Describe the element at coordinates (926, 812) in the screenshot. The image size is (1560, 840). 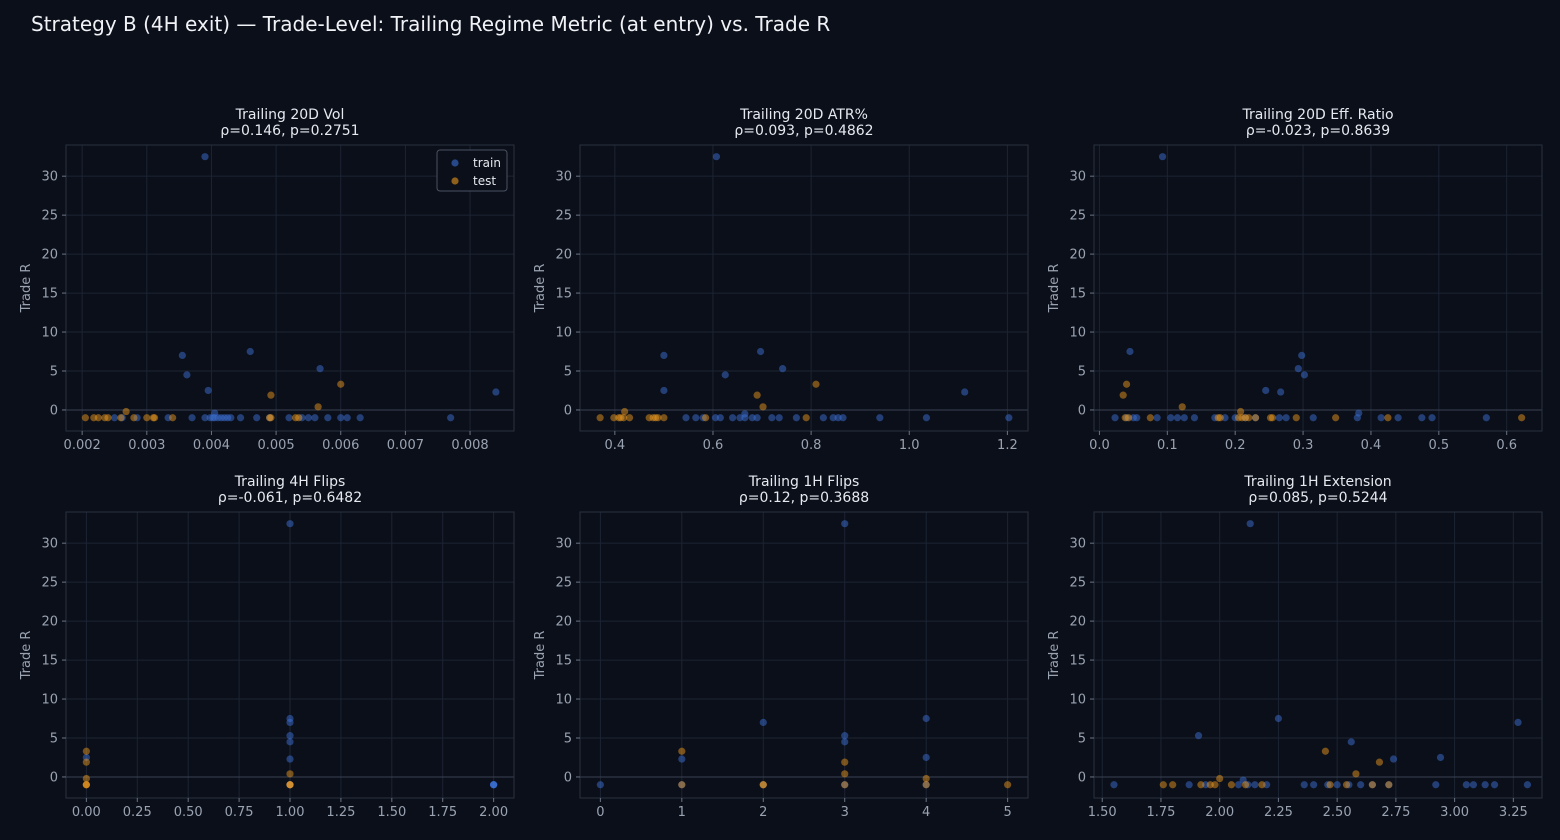
I see `x-tick-label: 4` at that location.